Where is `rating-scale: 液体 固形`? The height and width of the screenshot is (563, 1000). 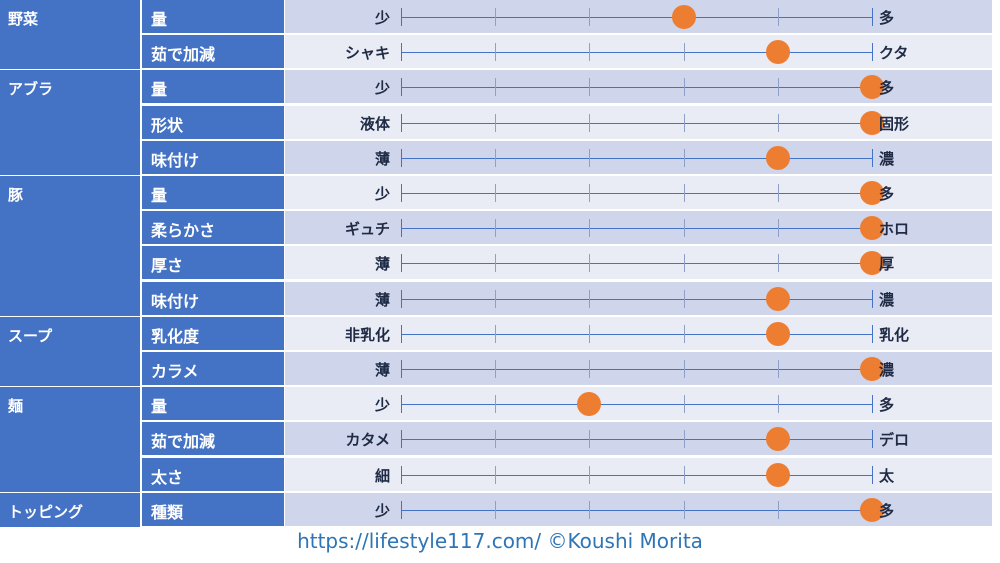 rating-scale: 液体 固形 is located at coordinates (638, 122).